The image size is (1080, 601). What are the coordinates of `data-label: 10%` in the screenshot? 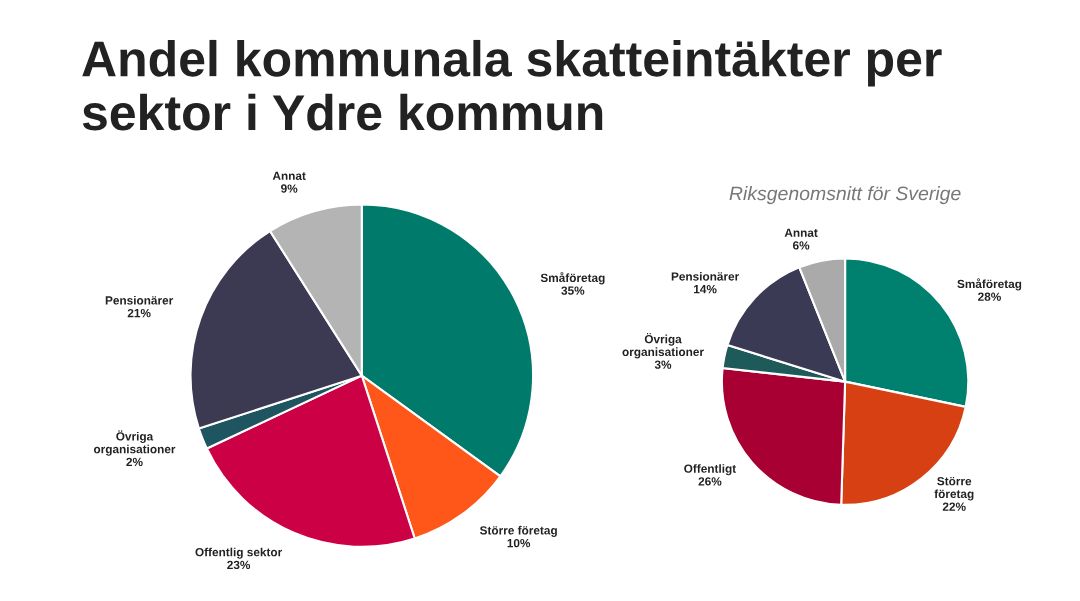 It's located at (519, 543).